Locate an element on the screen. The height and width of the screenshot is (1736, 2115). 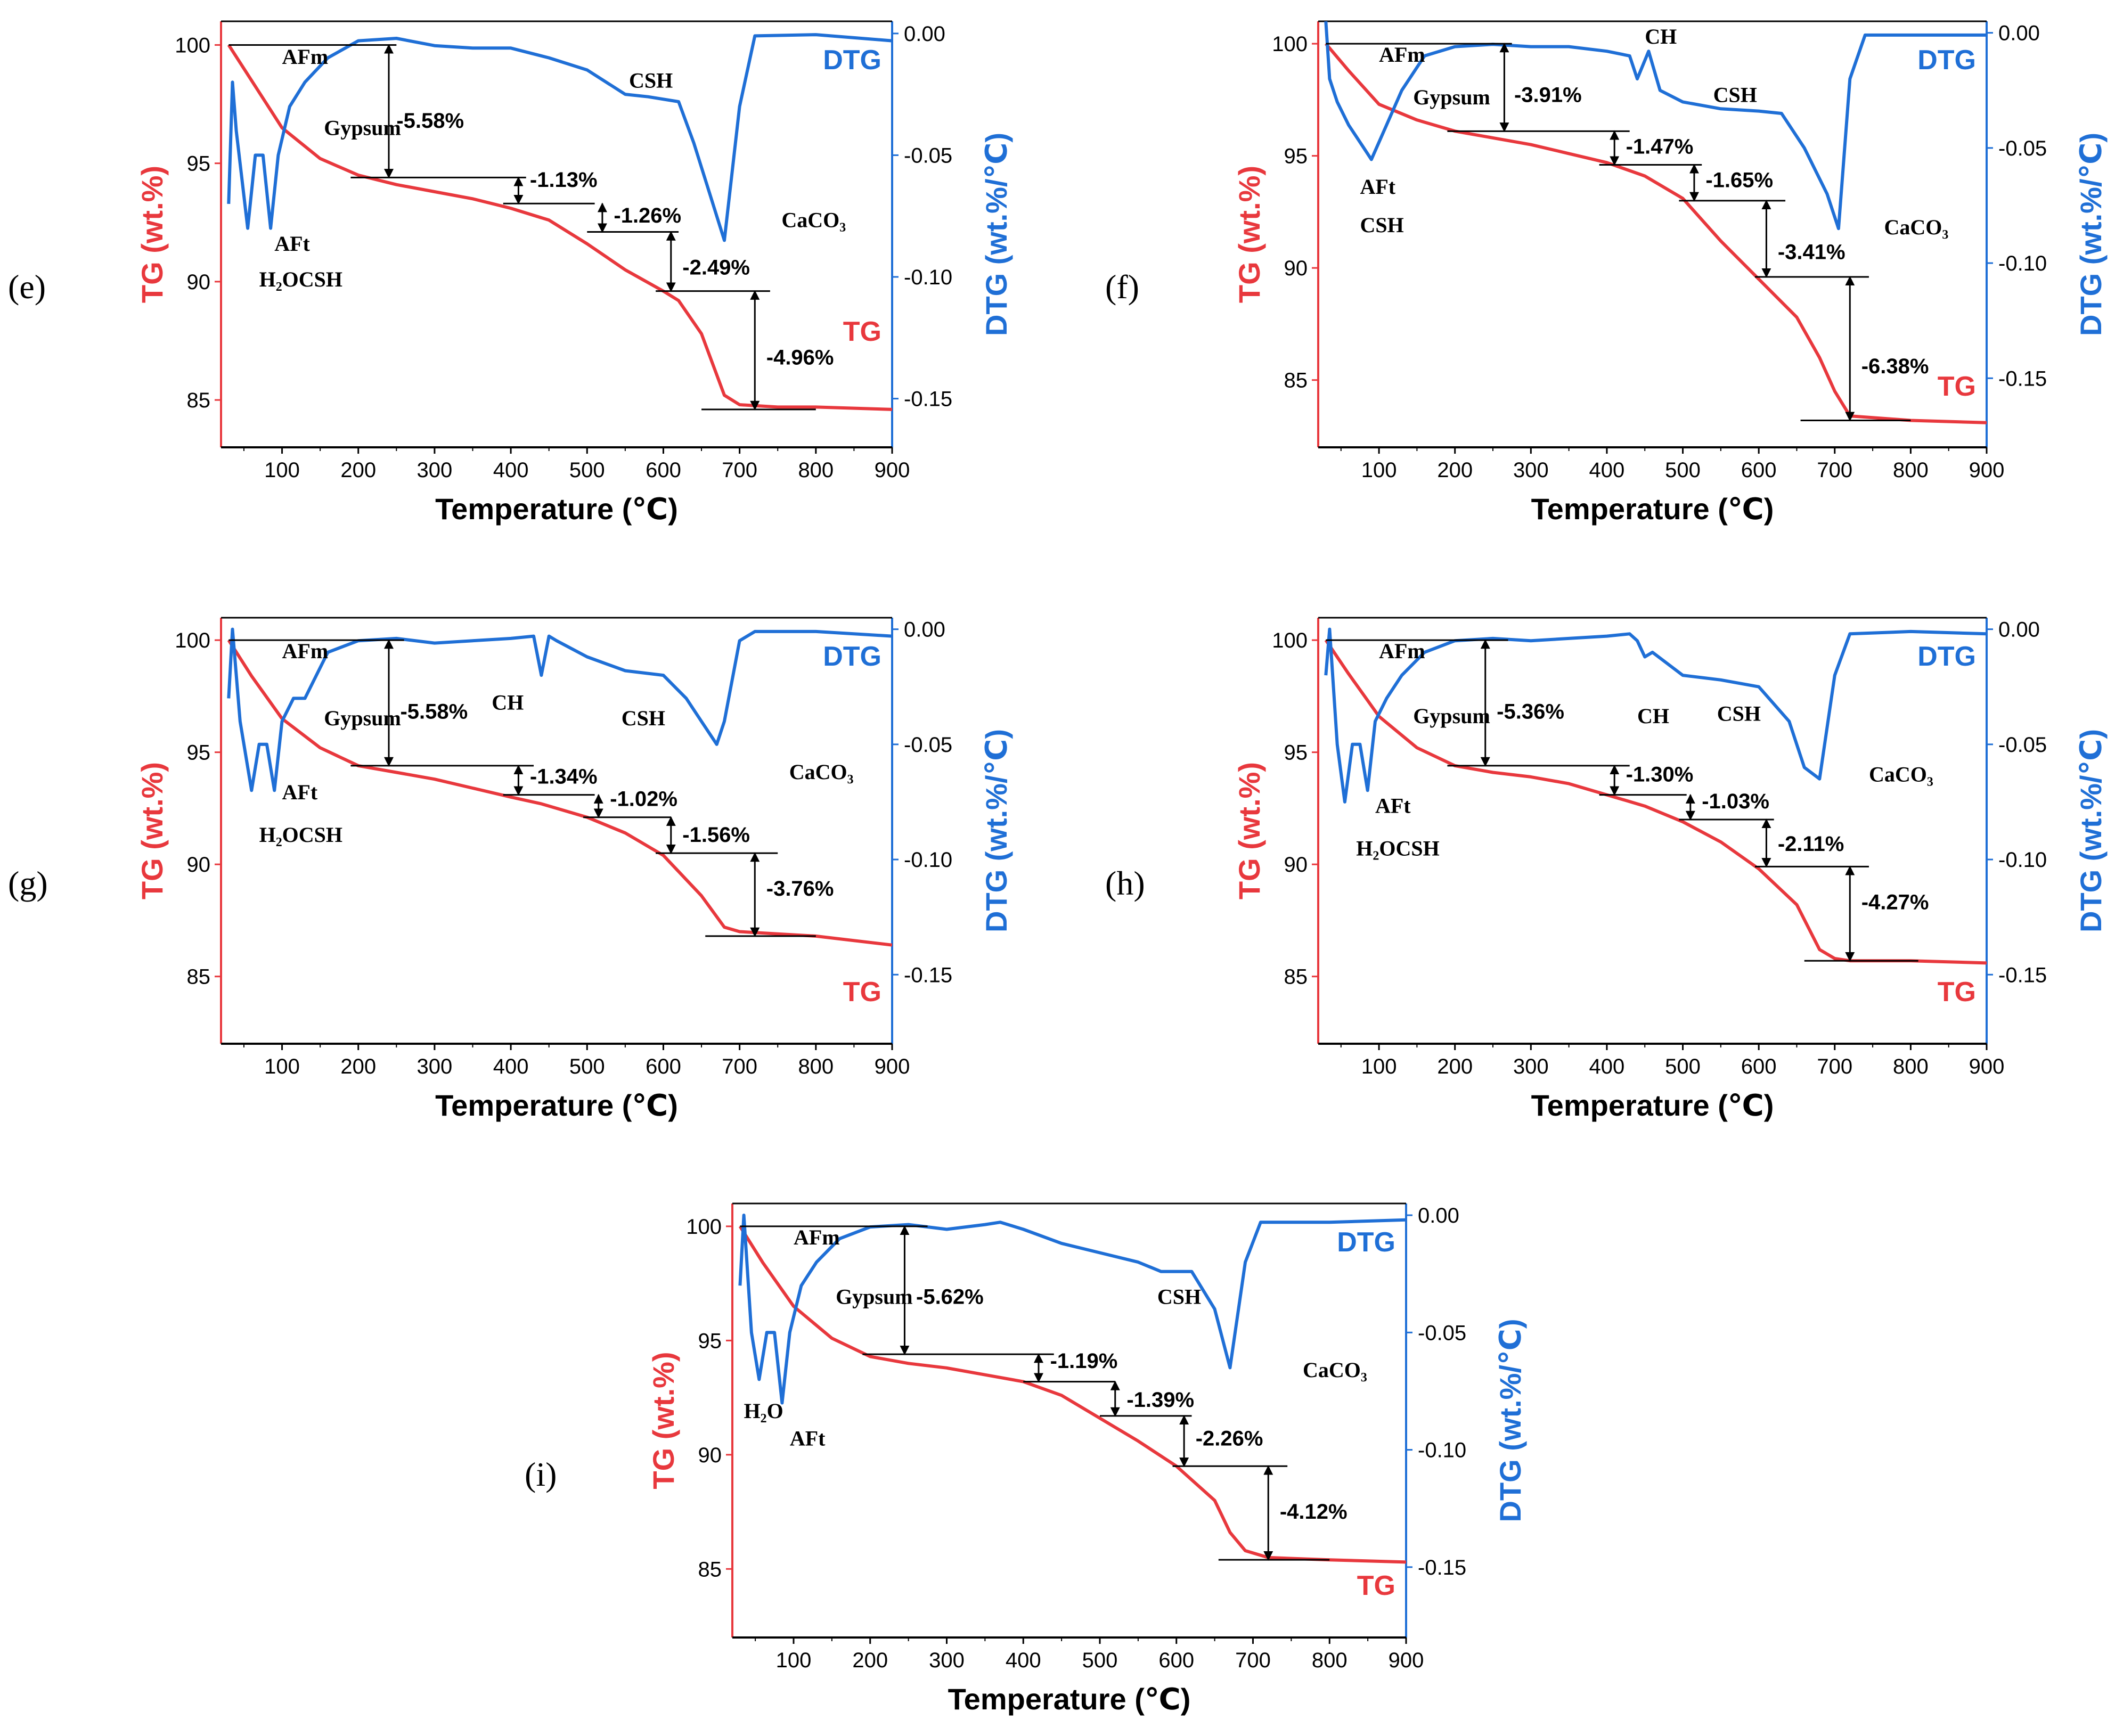
mass-loss-label: -1.02% is located at coordinates (643, 800).